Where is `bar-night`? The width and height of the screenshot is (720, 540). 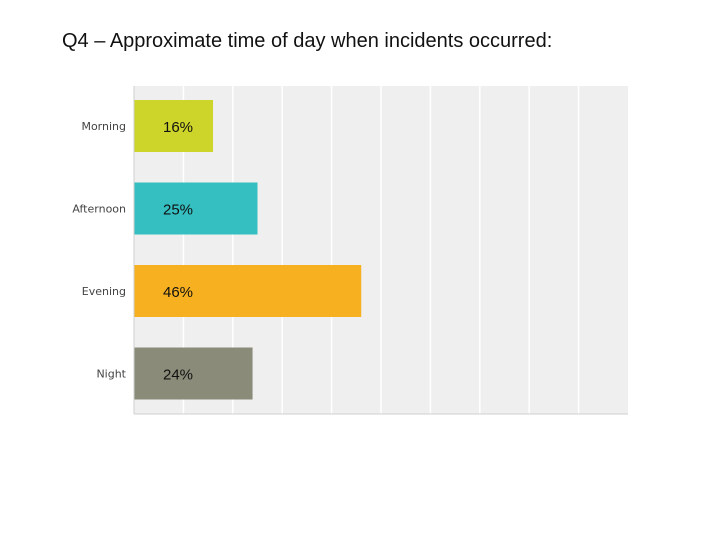
bar-night is located at coordinates (193, 373).